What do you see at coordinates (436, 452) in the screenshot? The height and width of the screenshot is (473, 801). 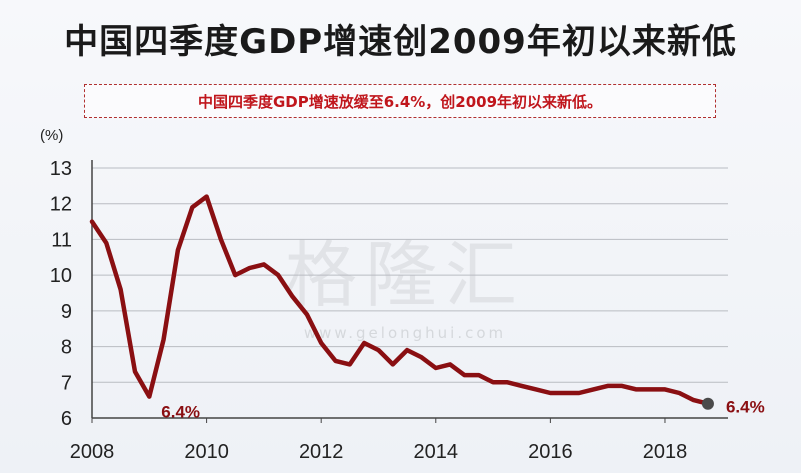 I see `x-tick-label: 2014` at bounding box center [436, 452].